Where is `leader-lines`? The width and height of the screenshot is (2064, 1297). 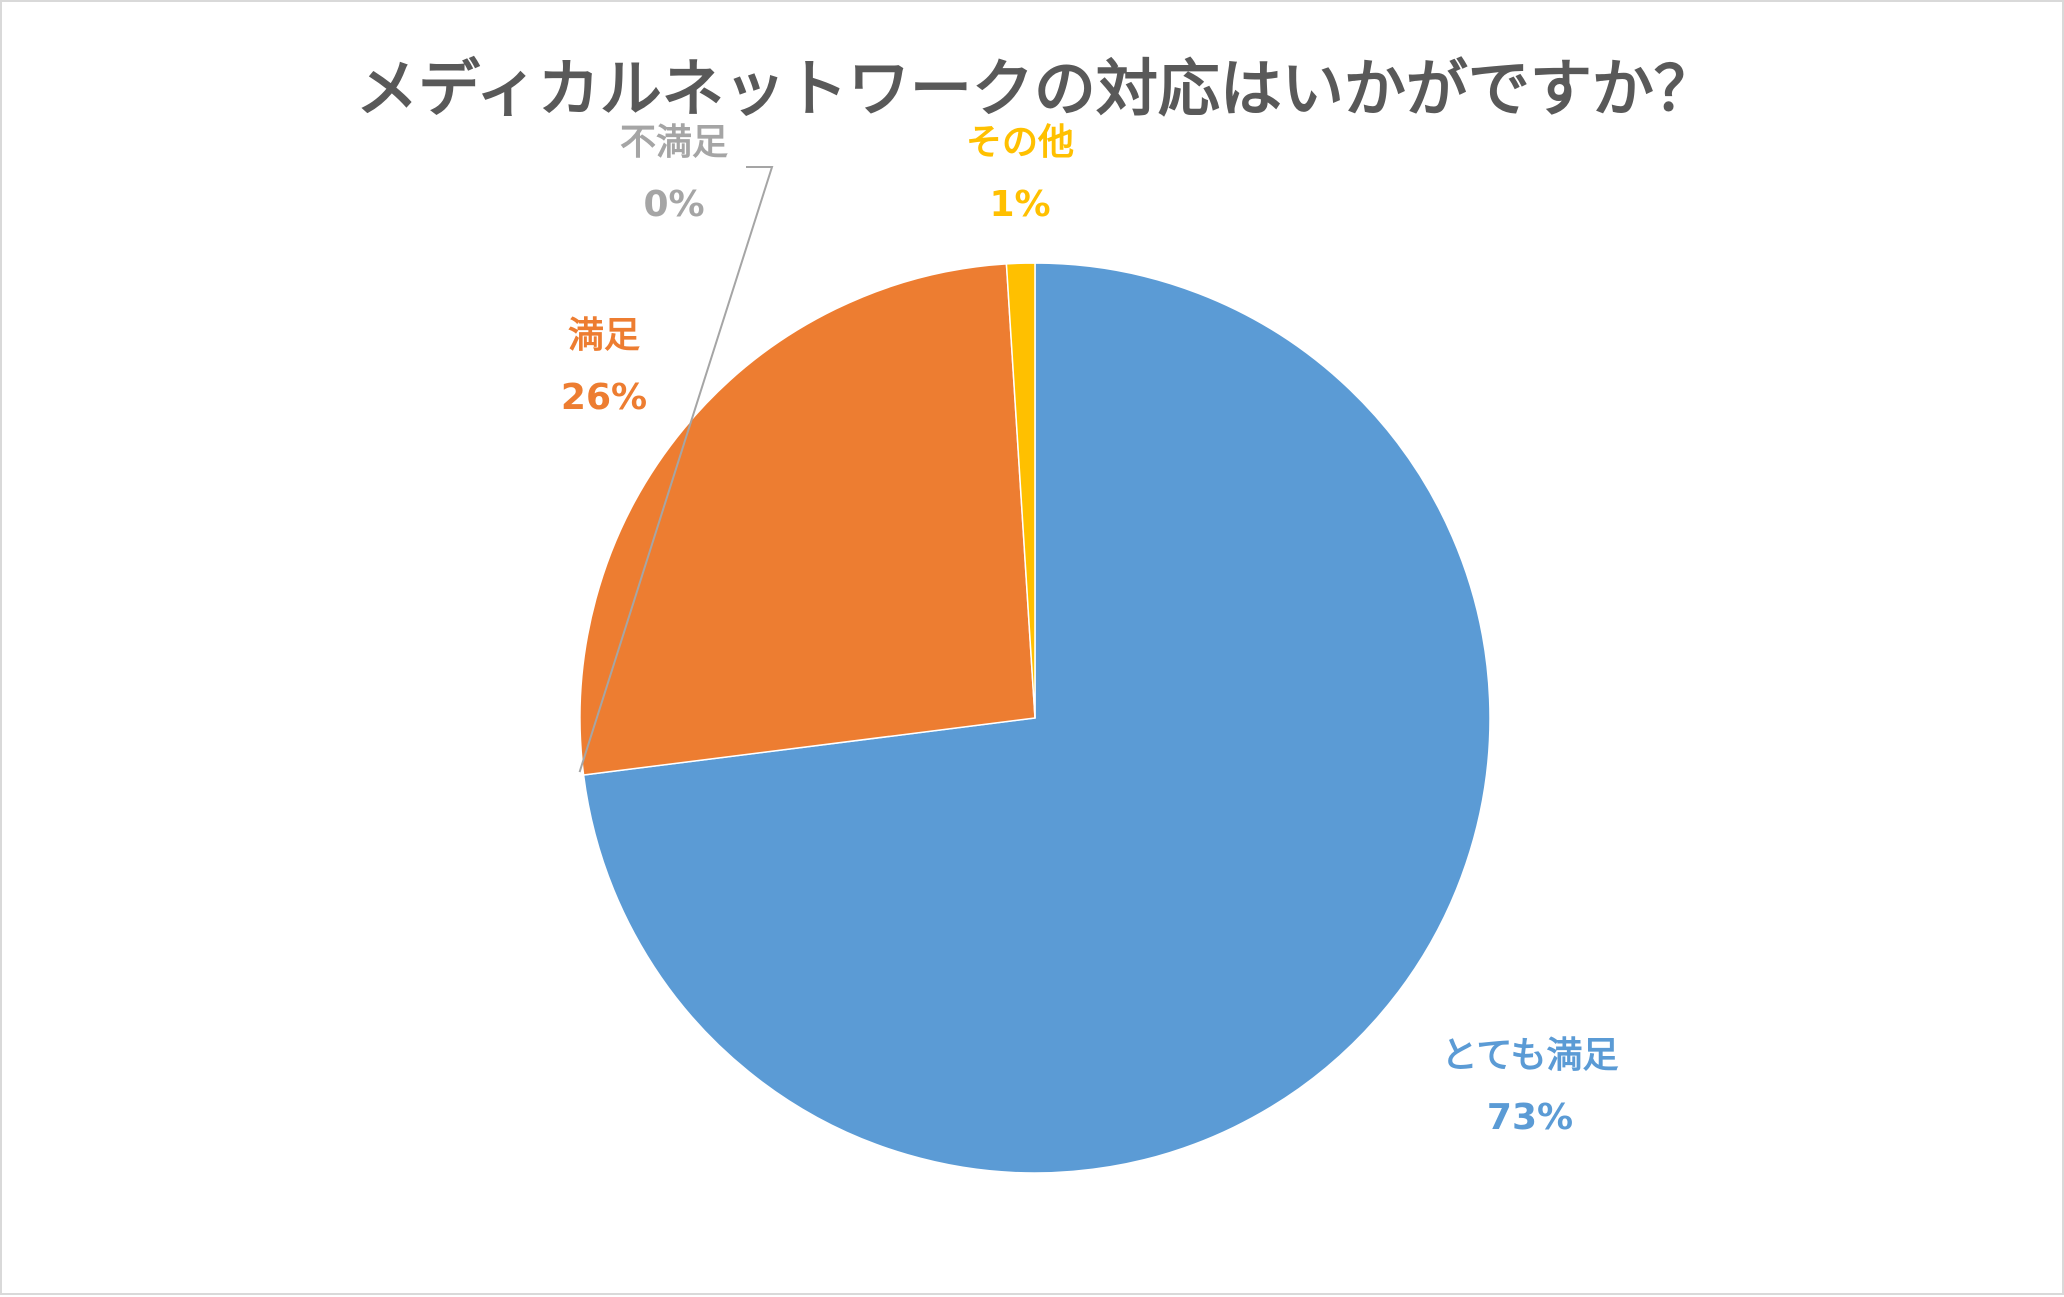
leader-lines is located at coordinates (676, 469).